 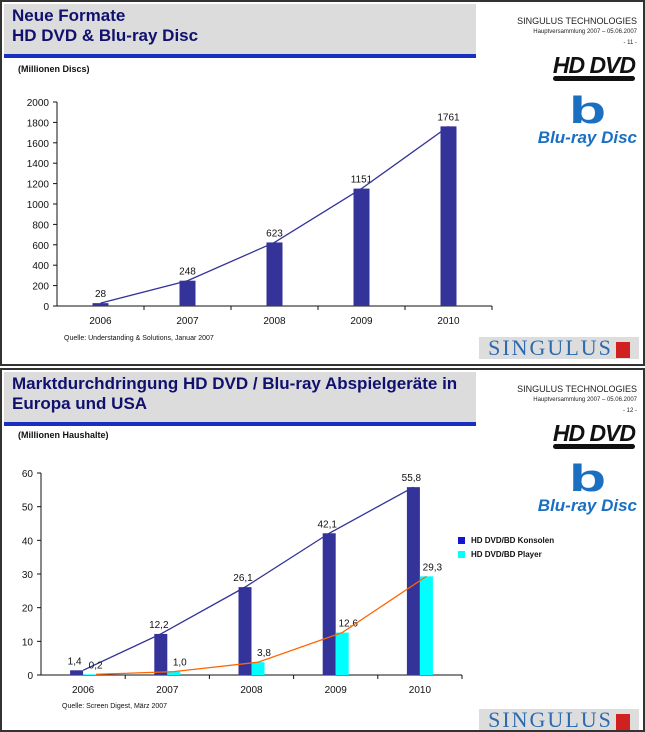 What do you see at coordinates (433, 567) in the screenshot?
I see `data-label: 29,3` at bounding box center [433, 567].